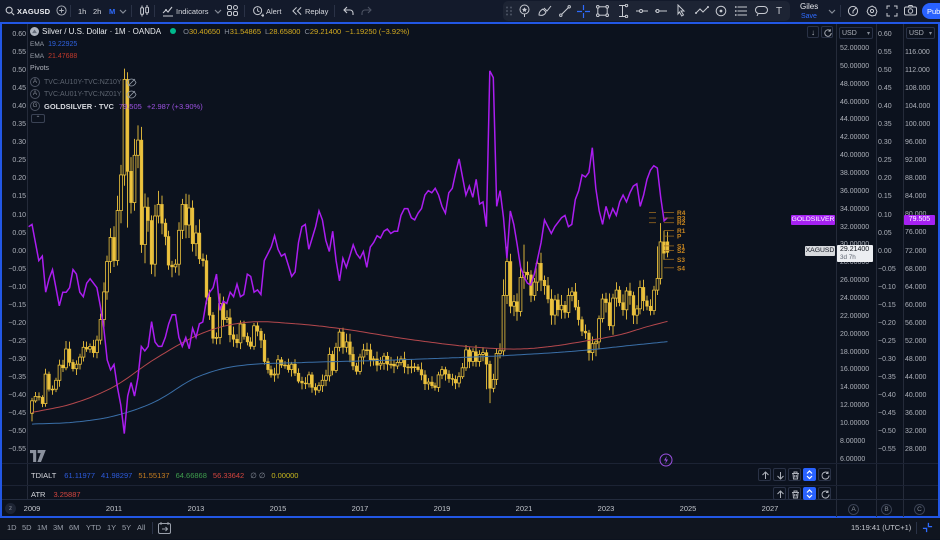 The width and height of the screenshot is (940, 540). Describe the element at coordinates (681, 268) in the screenshot. I see `svg-text: S4` at that location.